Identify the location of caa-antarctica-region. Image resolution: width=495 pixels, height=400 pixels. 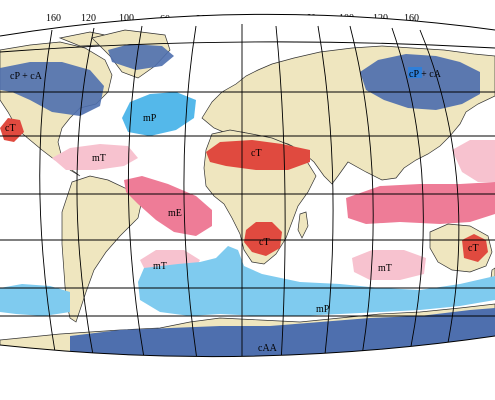
(282, 332).